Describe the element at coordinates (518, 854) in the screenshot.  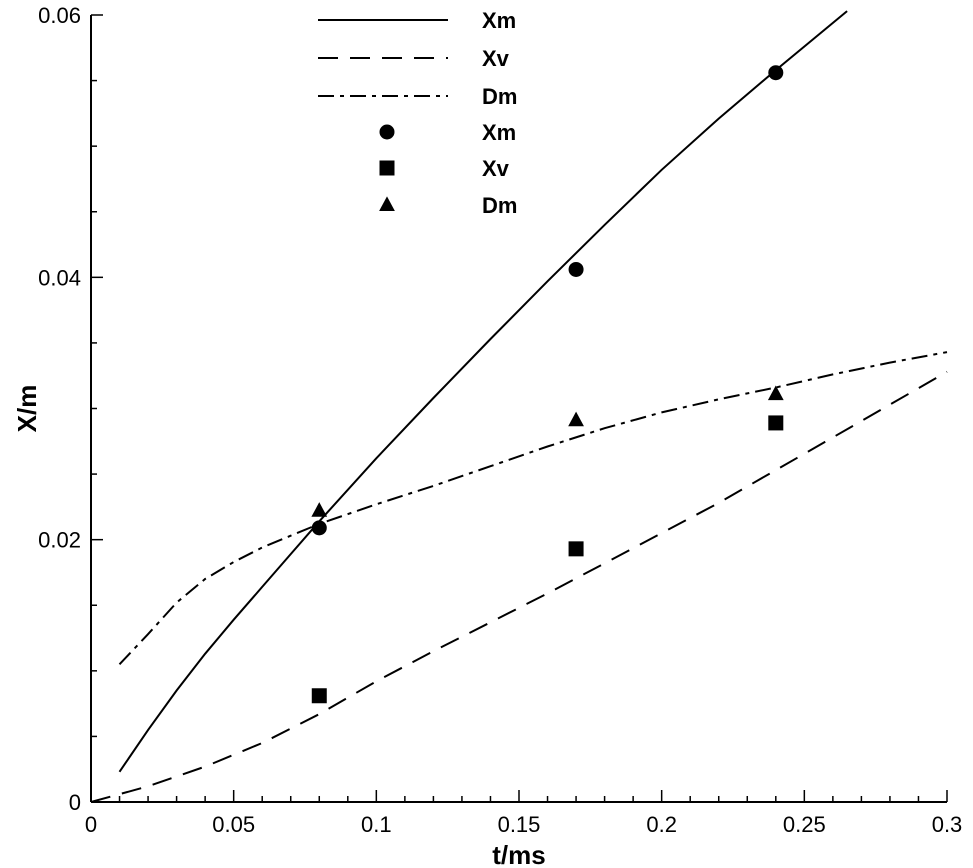
I see `x-axis-title: t/ms` at that location.